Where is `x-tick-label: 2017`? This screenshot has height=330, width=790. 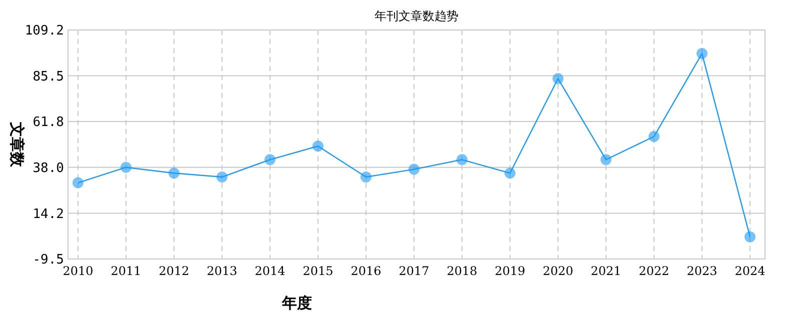
x-tick-label: 2017 is located at coordinates (414, 271).